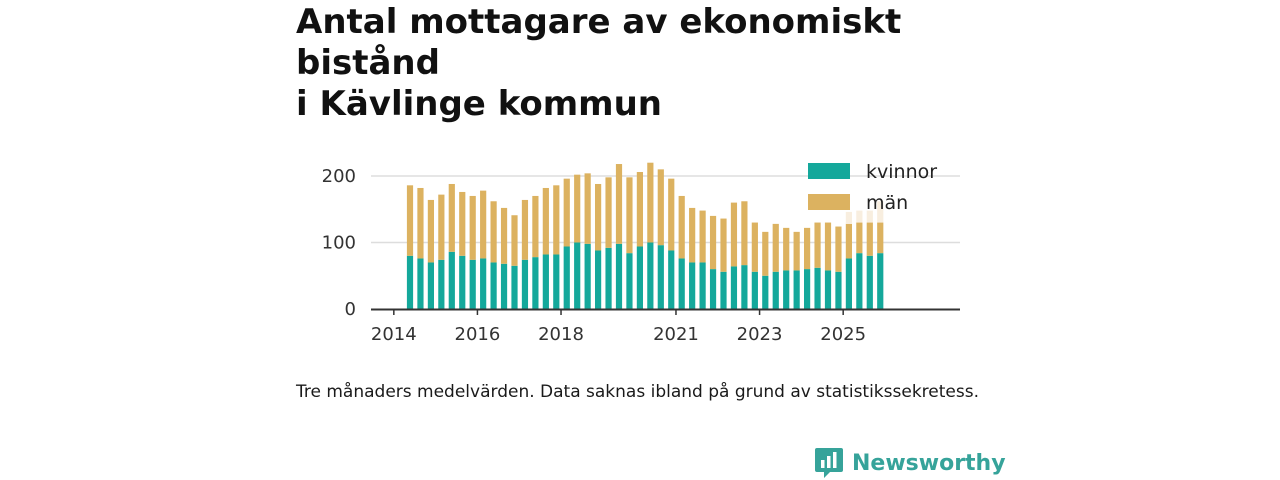 Image resolution: width=1280 pixels, height=480 pixels. I want to click on x-tick-label: 2025, so click(843, 334).